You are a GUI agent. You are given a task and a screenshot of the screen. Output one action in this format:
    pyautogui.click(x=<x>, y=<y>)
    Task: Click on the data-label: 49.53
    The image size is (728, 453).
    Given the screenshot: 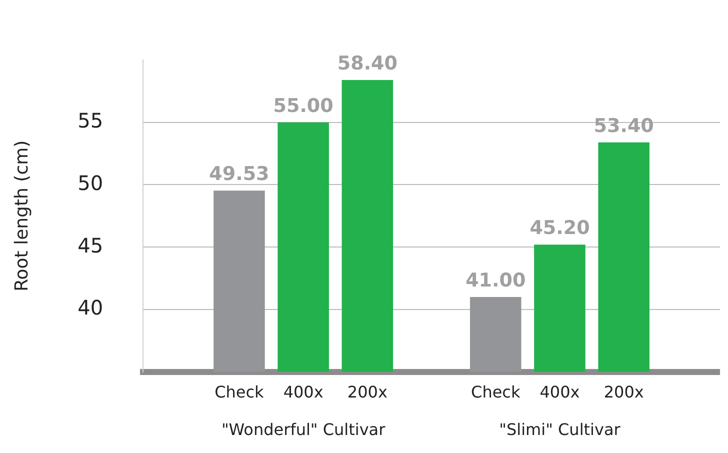 What is the action you would take?
    pyautogui.click(x=239, y=174)
    